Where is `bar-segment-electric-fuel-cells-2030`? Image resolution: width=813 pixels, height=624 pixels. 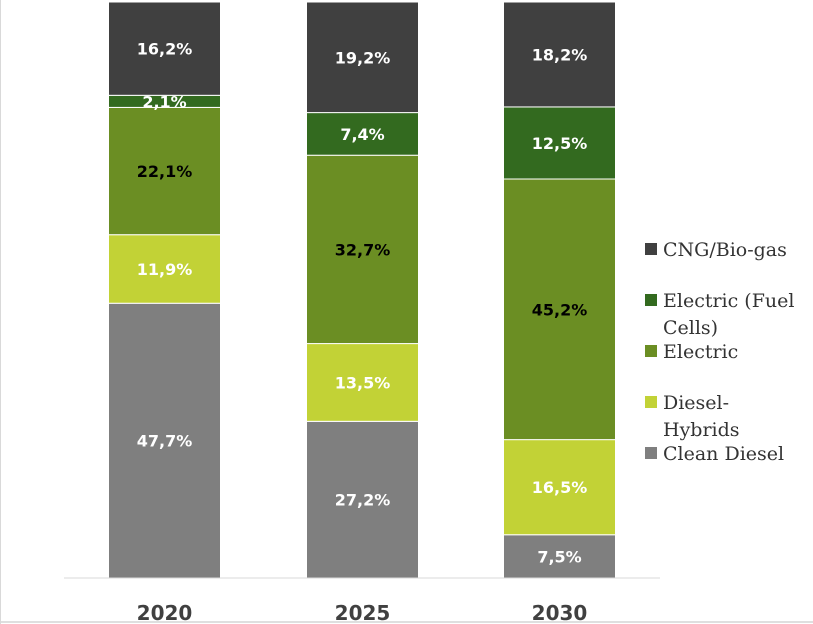 bar-segment-electric-fuel-cells-2030 is located at coordinates (559, 143).